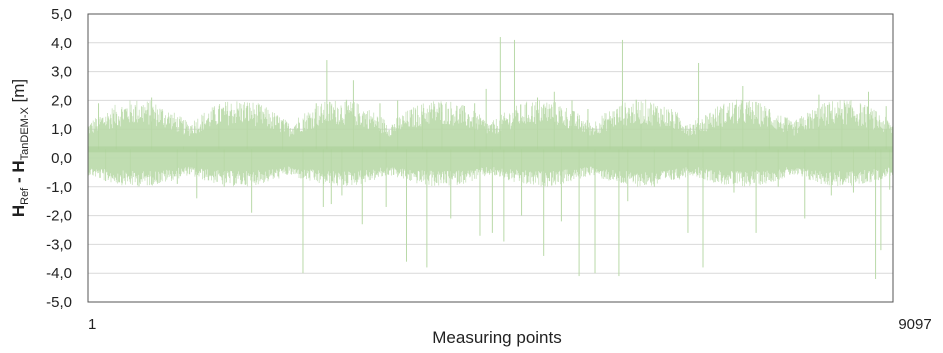 This screenshot has height=353, width=943. I want to click on y-axis-label: HRef - HTanDEM-X [m], so click(20, 148).